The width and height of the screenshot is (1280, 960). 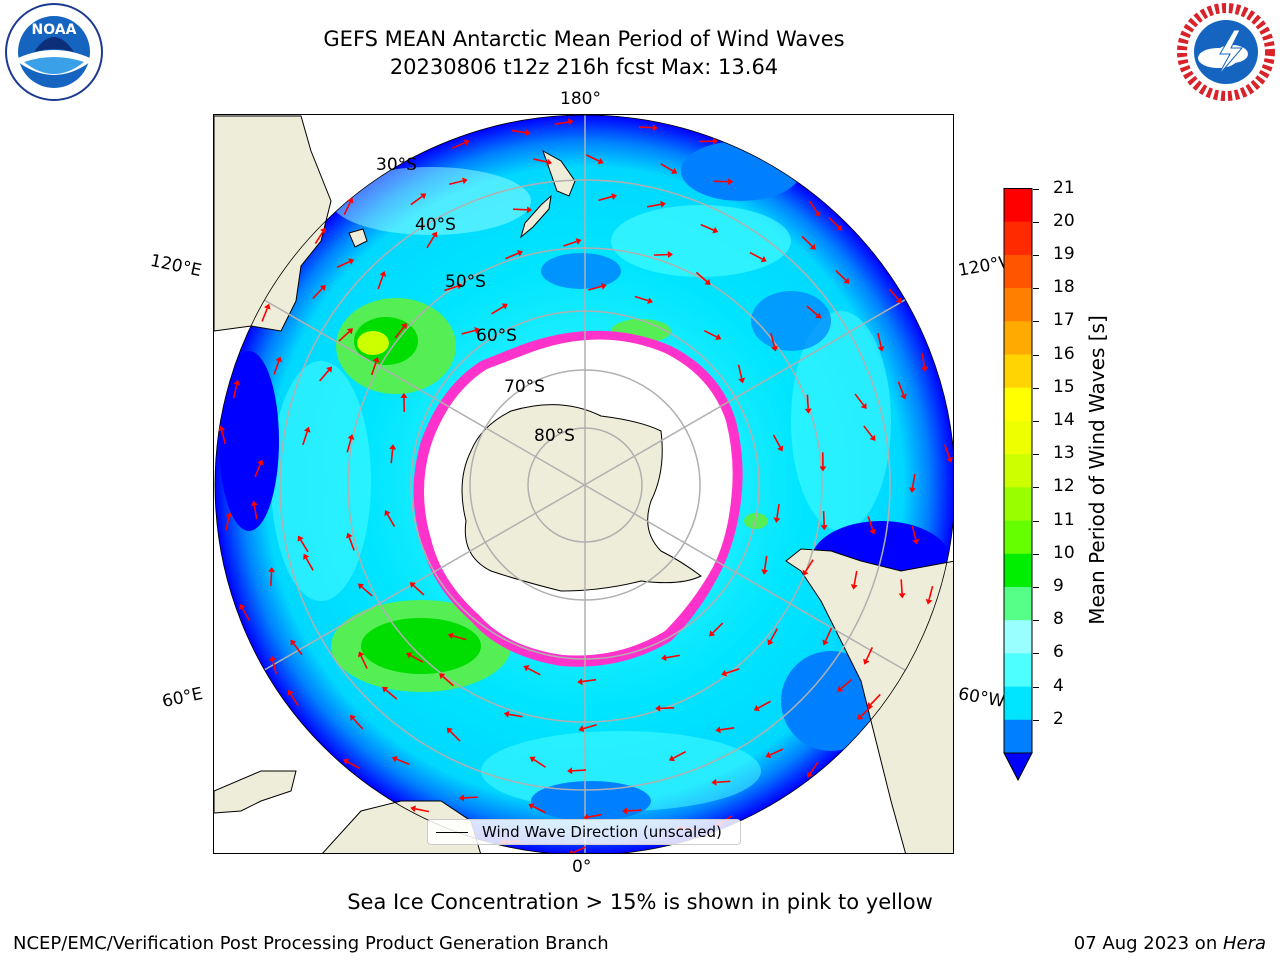 I want to click on colorbar-tick-label: 15, so click(x=1064, y=386).